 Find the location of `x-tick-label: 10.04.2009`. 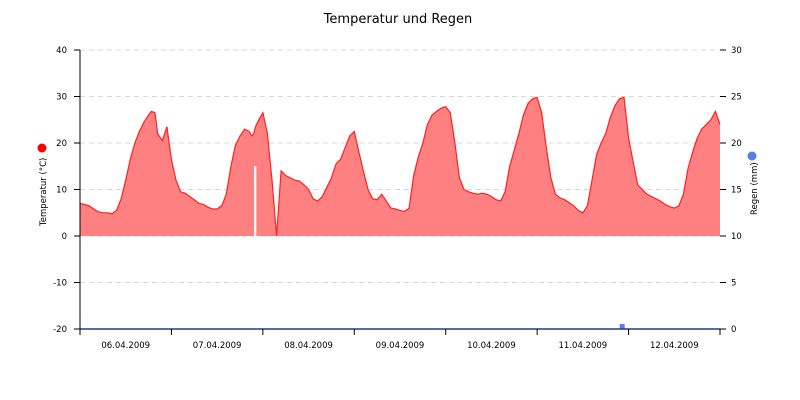

x-tick-label: 10.04.2009 is located at coordinates (491, 346).